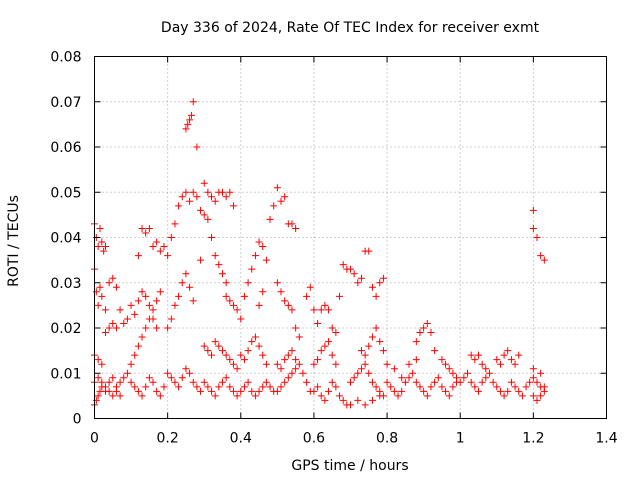 The height and width of the screenshot is (480, 640). I want to click on y-tick-label: 0.07, so click(65, 103).